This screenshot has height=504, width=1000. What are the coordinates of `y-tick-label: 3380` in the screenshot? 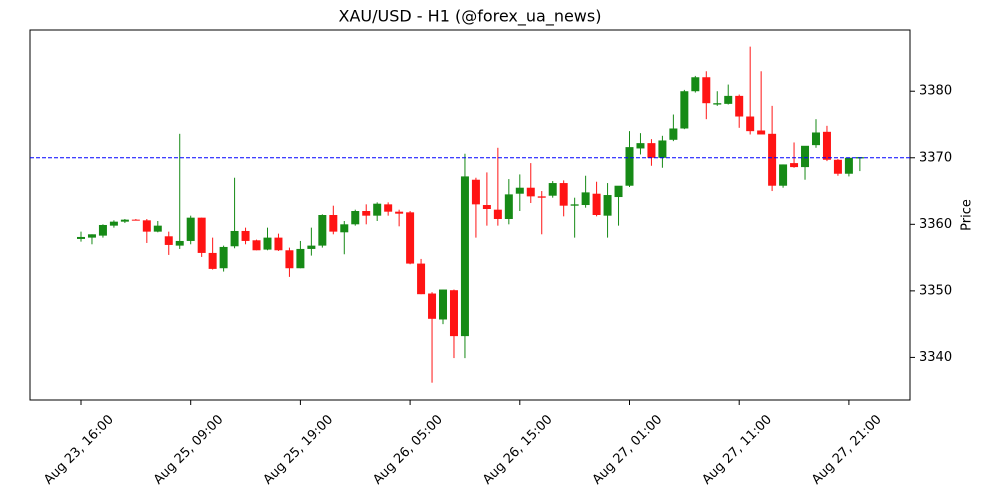 It's located at (935, 91).